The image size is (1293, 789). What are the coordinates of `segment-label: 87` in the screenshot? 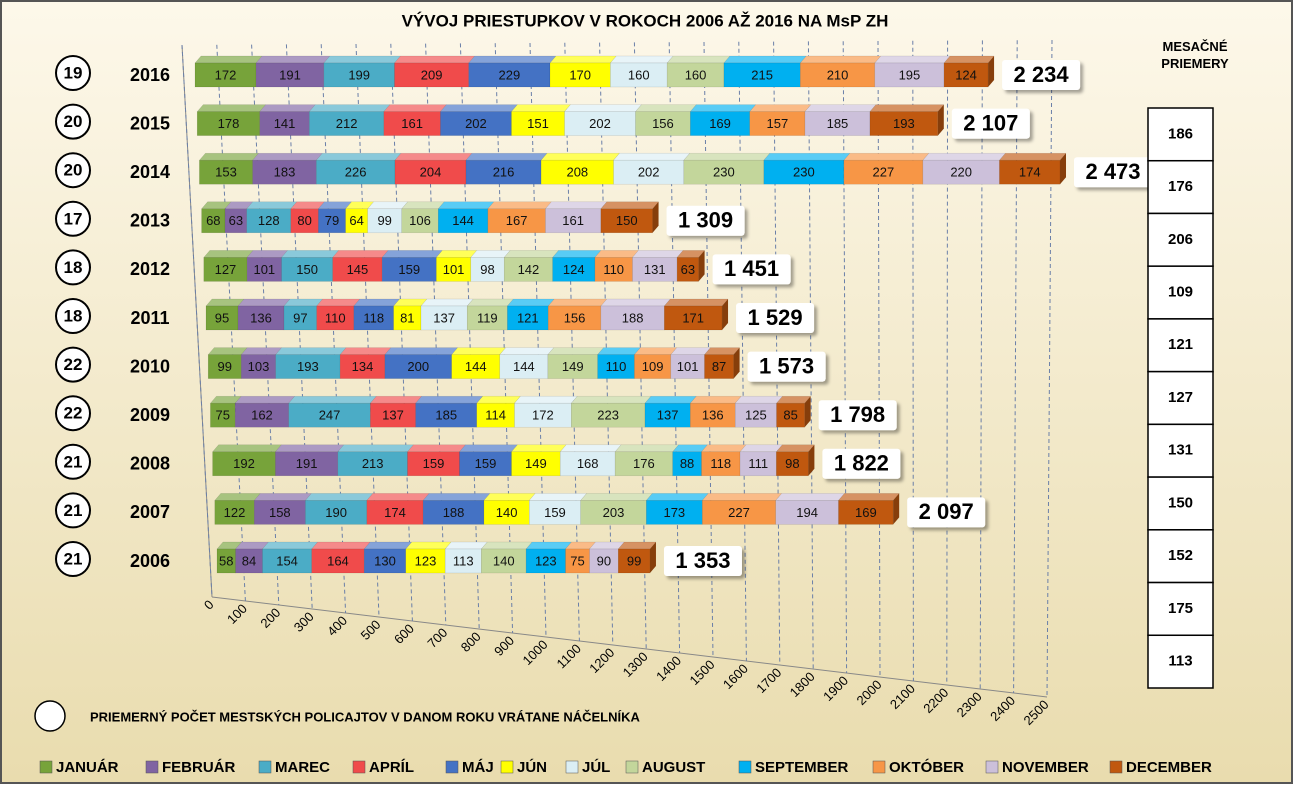 It's located at (719, 366).